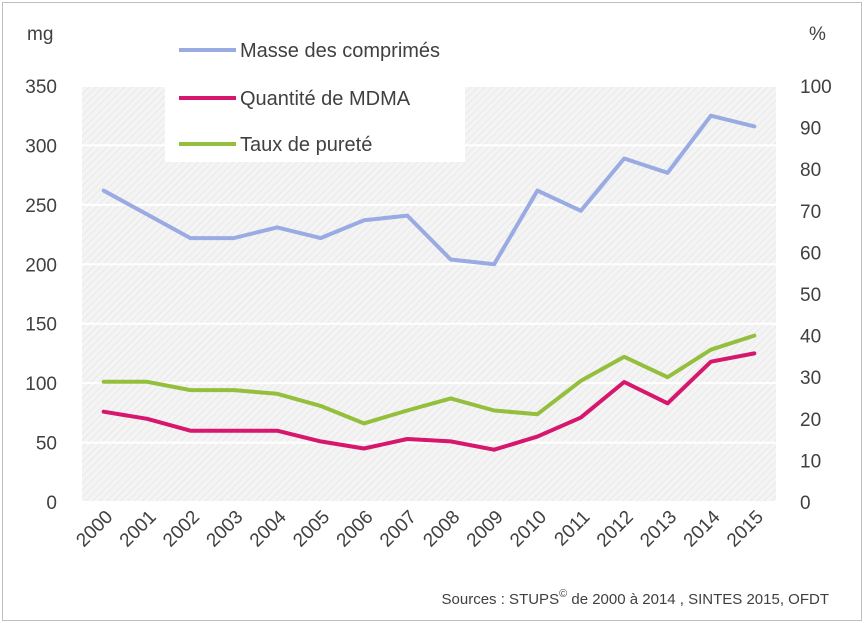 The height and width of the screenshot is (623, 864). Describe the element at coordinates (810, 378) in the screenshot. I see `right-tick-label: 30` at that location.